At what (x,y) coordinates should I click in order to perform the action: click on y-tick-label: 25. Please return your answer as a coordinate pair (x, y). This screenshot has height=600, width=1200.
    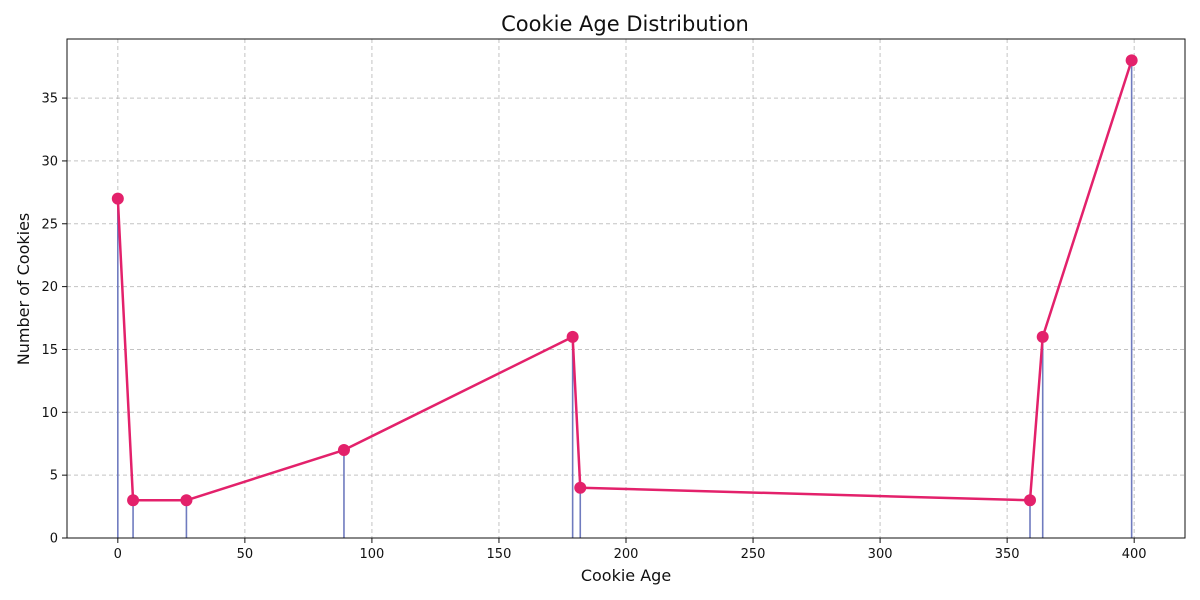
    Looking at the image, I should click on (49, 224).